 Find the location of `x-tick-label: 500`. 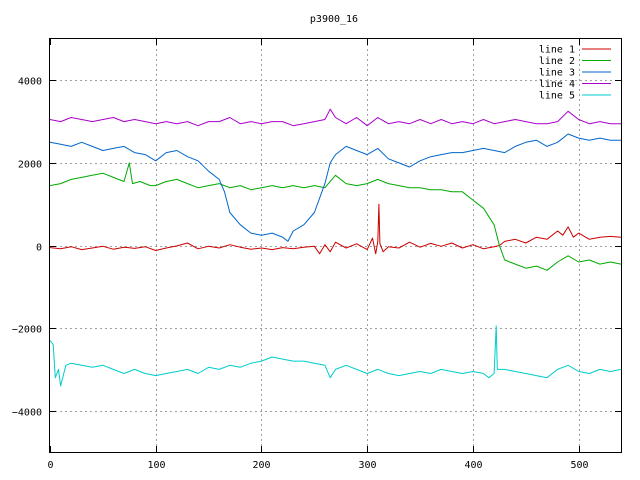

x-tick-label: 500 is located at coordinates (579, 465).